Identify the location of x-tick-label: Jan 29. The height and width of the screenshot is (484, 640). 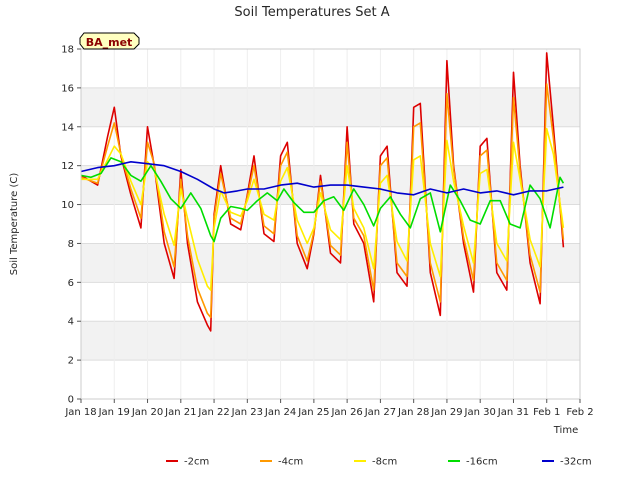
(446, 412).